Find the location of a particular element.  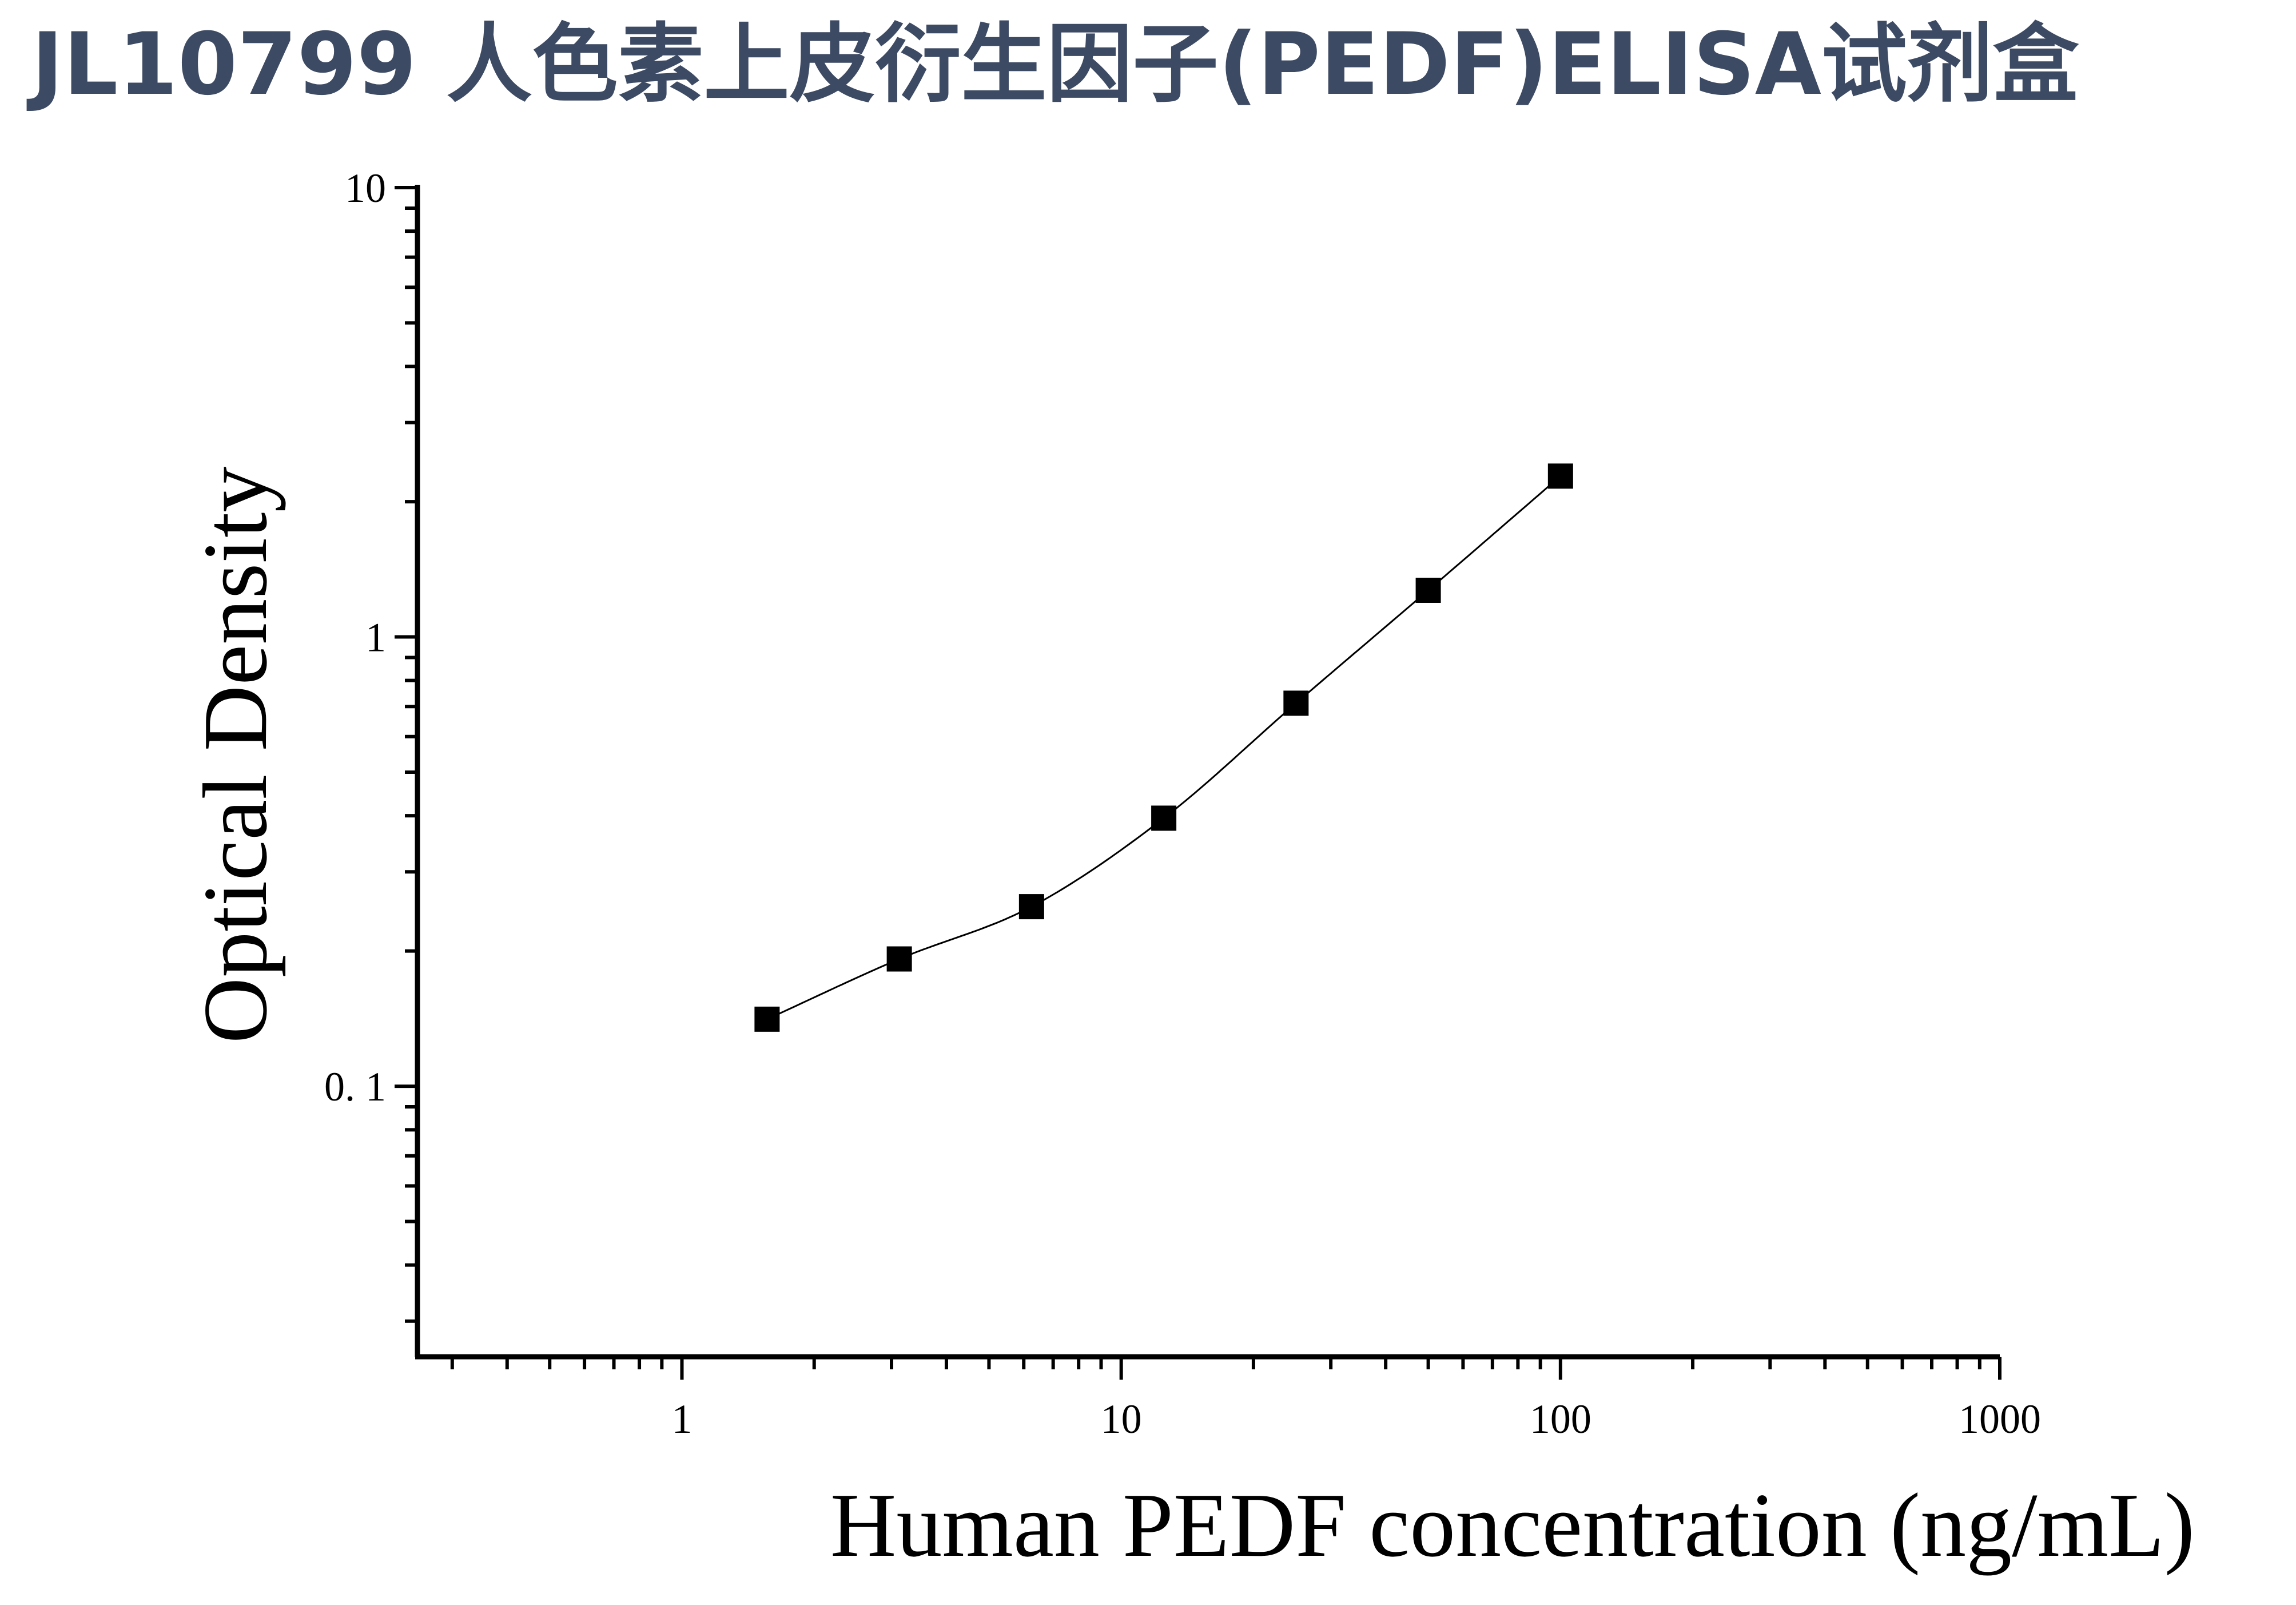

x-tick-labels: 1 10 100 1000 is located at coordinates (1356, 1419).